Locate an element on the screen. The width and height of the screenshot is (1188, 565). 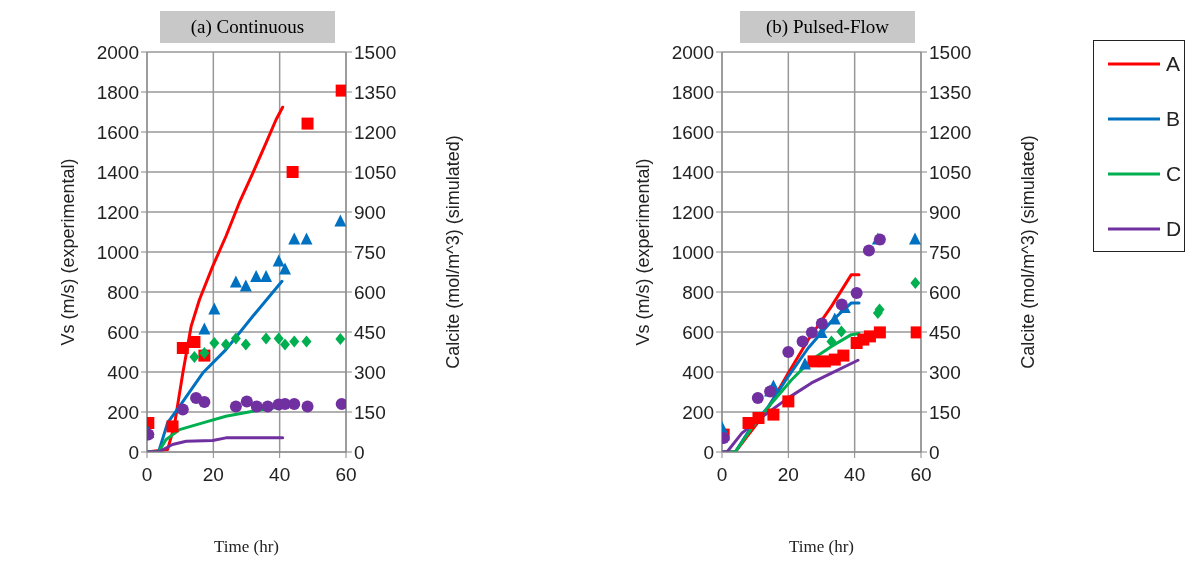
y-tick-label: 1000 is located at coordinates (692, 252).